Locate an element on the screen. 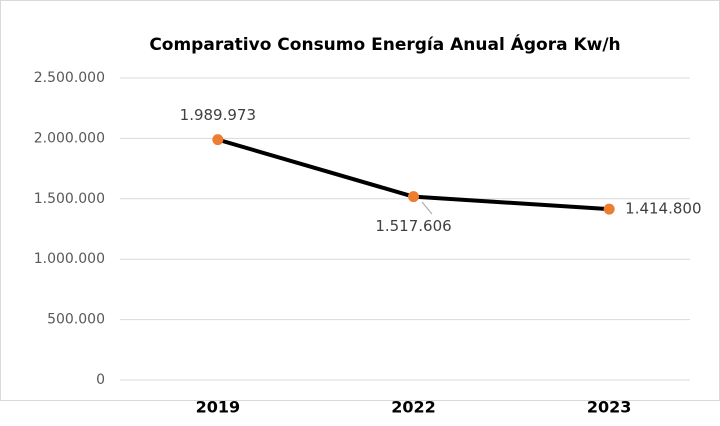  y-tick-label: 500.000 is located at coordinates (76, 320).